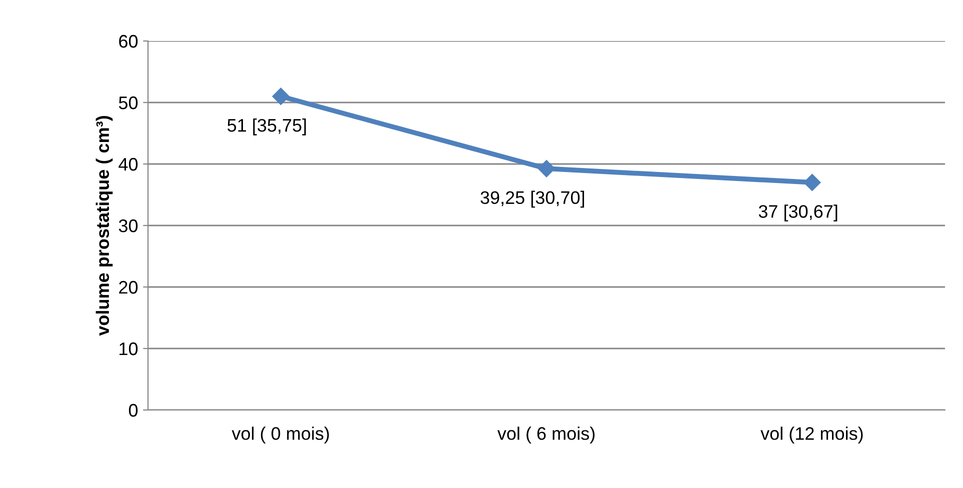 The height and width of the screenshot is (488, 963). I want to click on y-tick-label: 0, so click(133, 410).